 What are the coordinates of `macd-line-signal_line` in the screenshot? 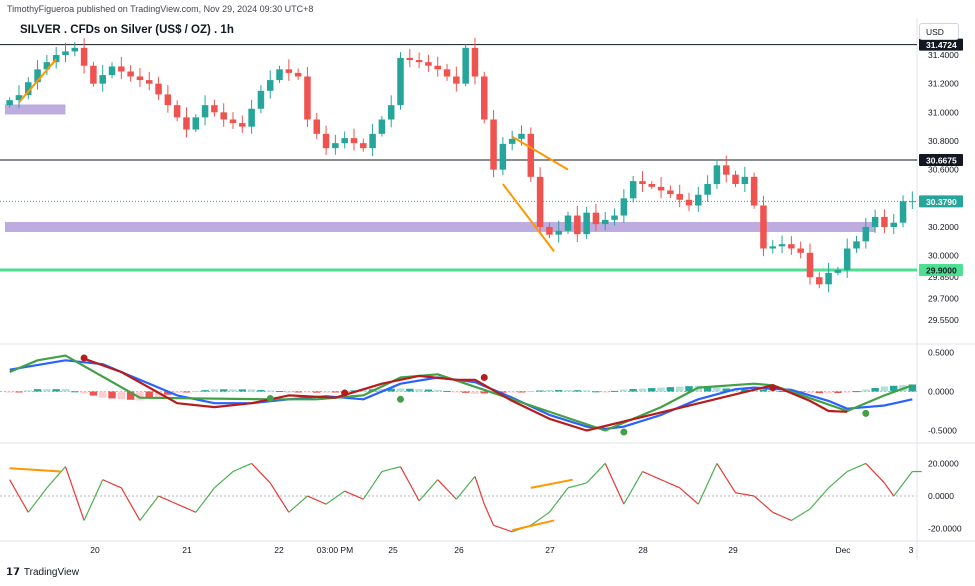 It's located at (461, 394).